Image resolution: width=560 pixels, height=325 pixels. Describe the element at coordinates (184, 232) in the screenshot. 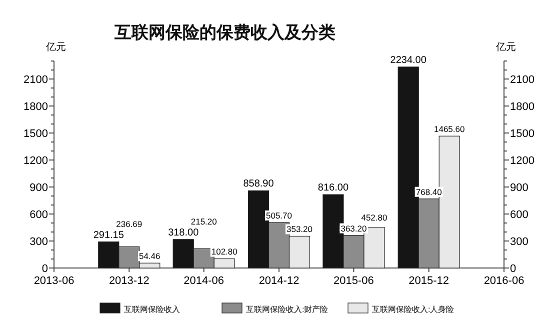

I see `data-label: 318.00` at that location.